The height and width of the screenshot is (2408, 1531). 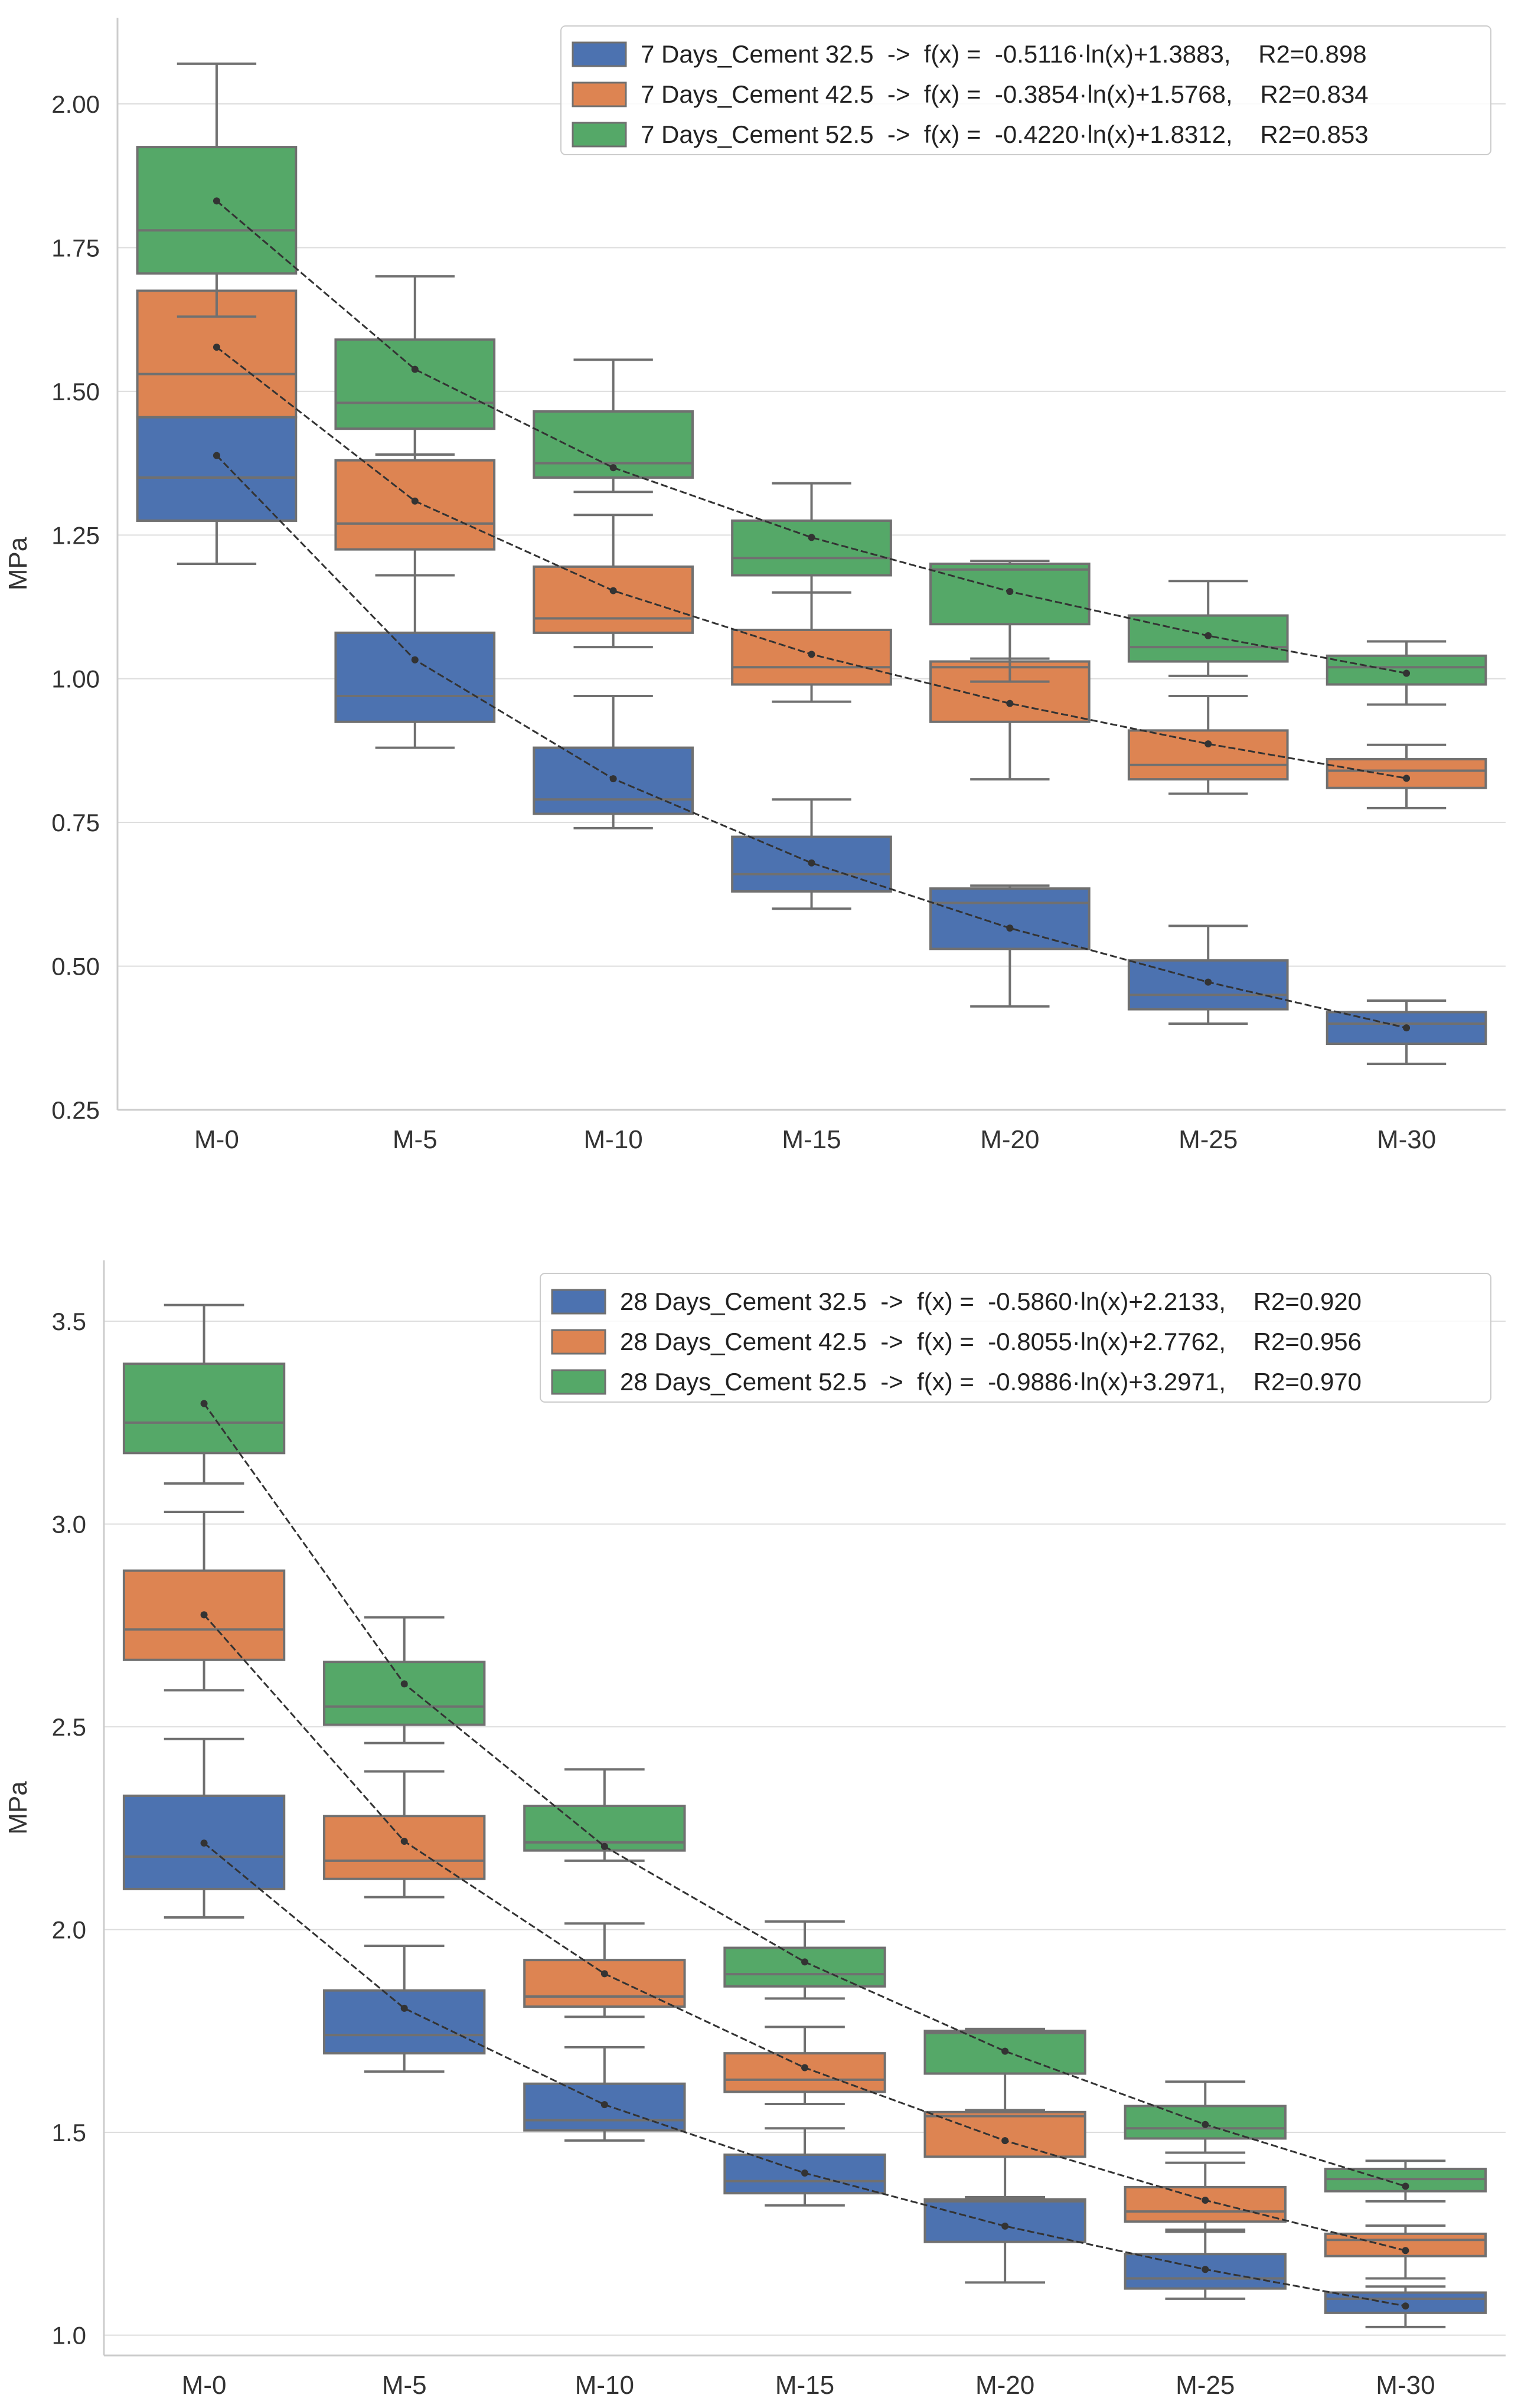 I want to click on x-tick-label: M-10, so click(x=604, y=2385).